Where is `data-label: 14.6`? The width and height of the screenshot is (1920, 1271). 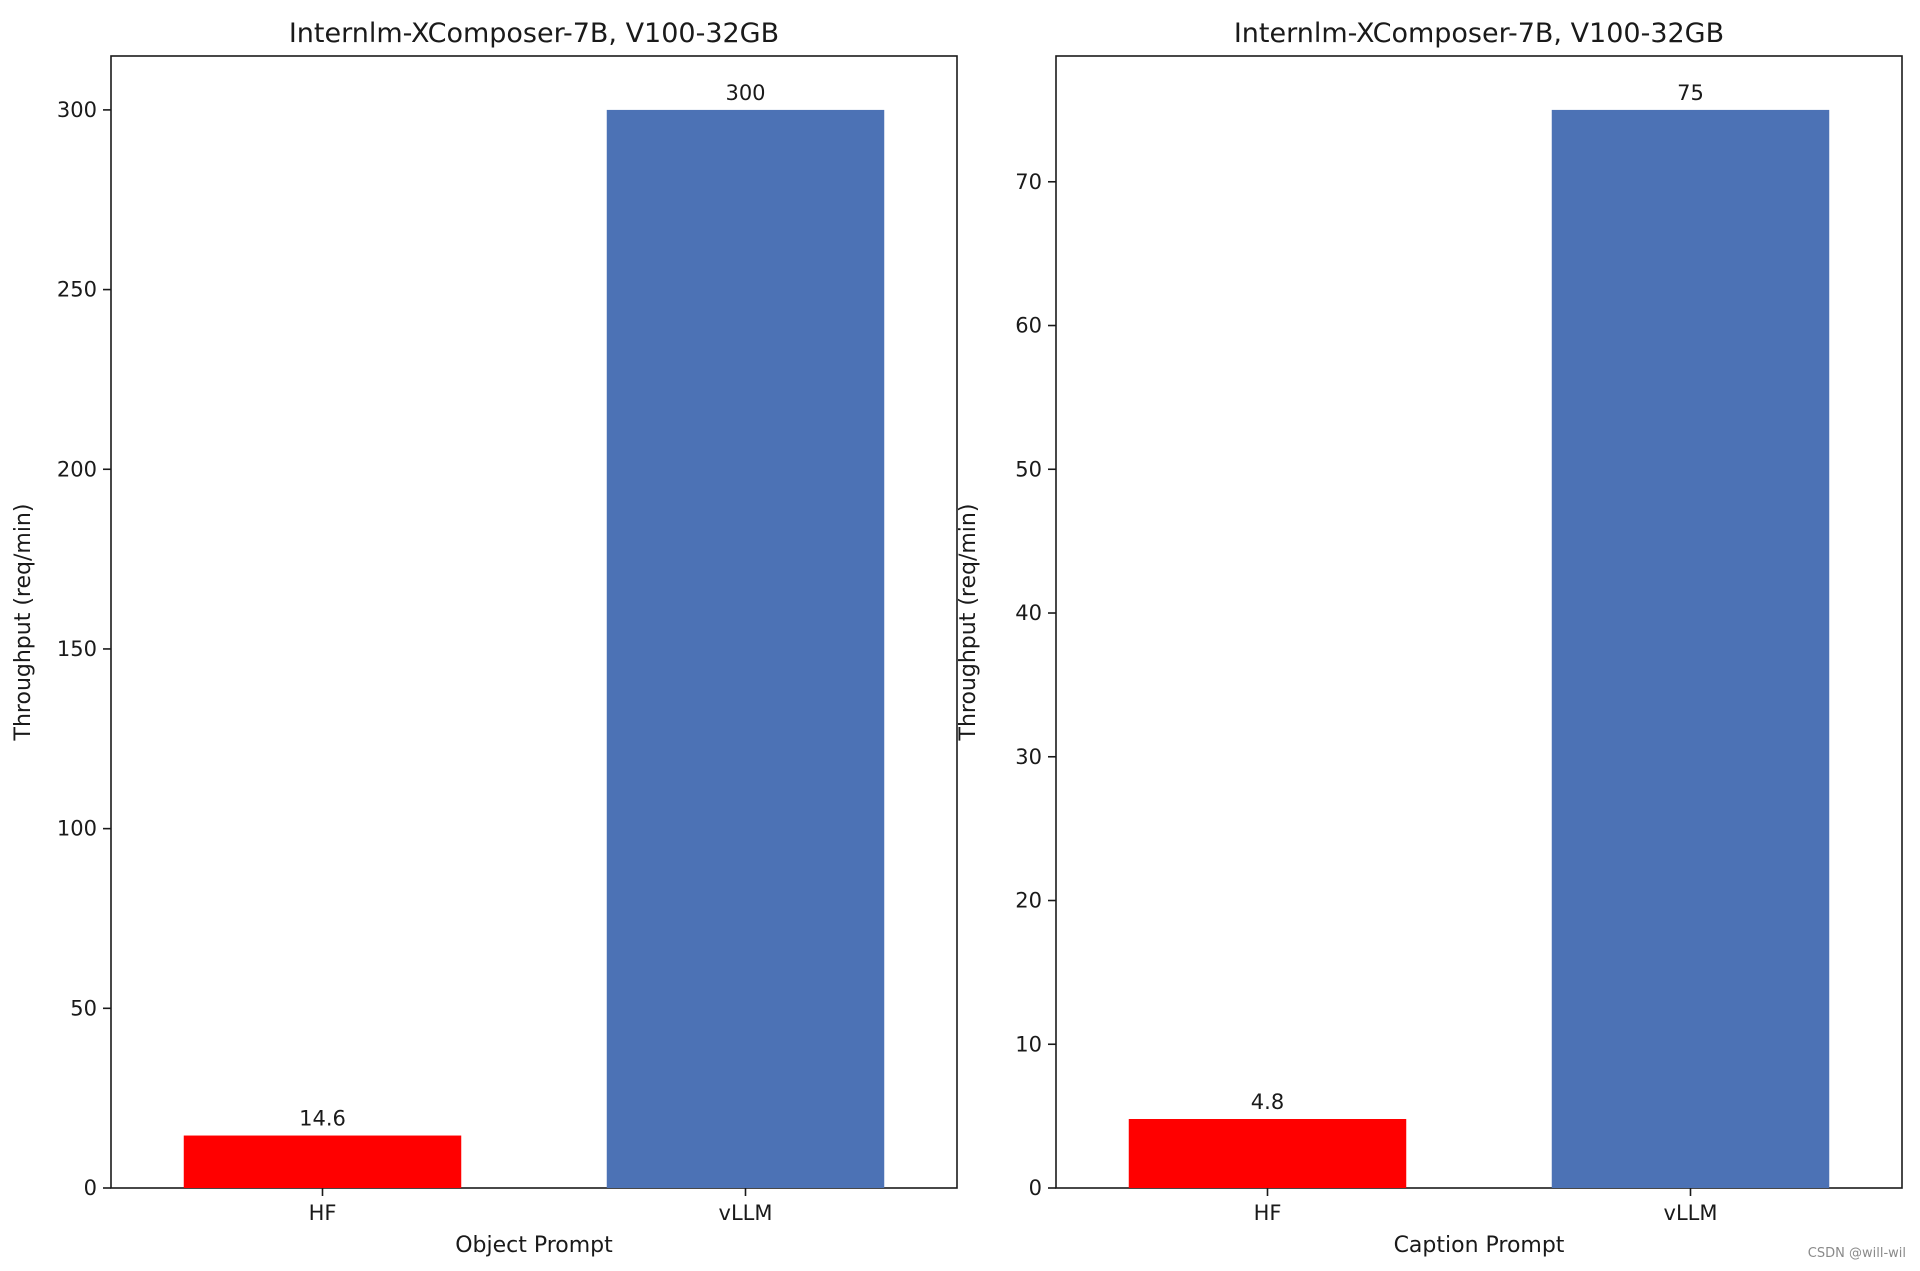 data-label: 14.6 is located at coordinates (322, 1119).